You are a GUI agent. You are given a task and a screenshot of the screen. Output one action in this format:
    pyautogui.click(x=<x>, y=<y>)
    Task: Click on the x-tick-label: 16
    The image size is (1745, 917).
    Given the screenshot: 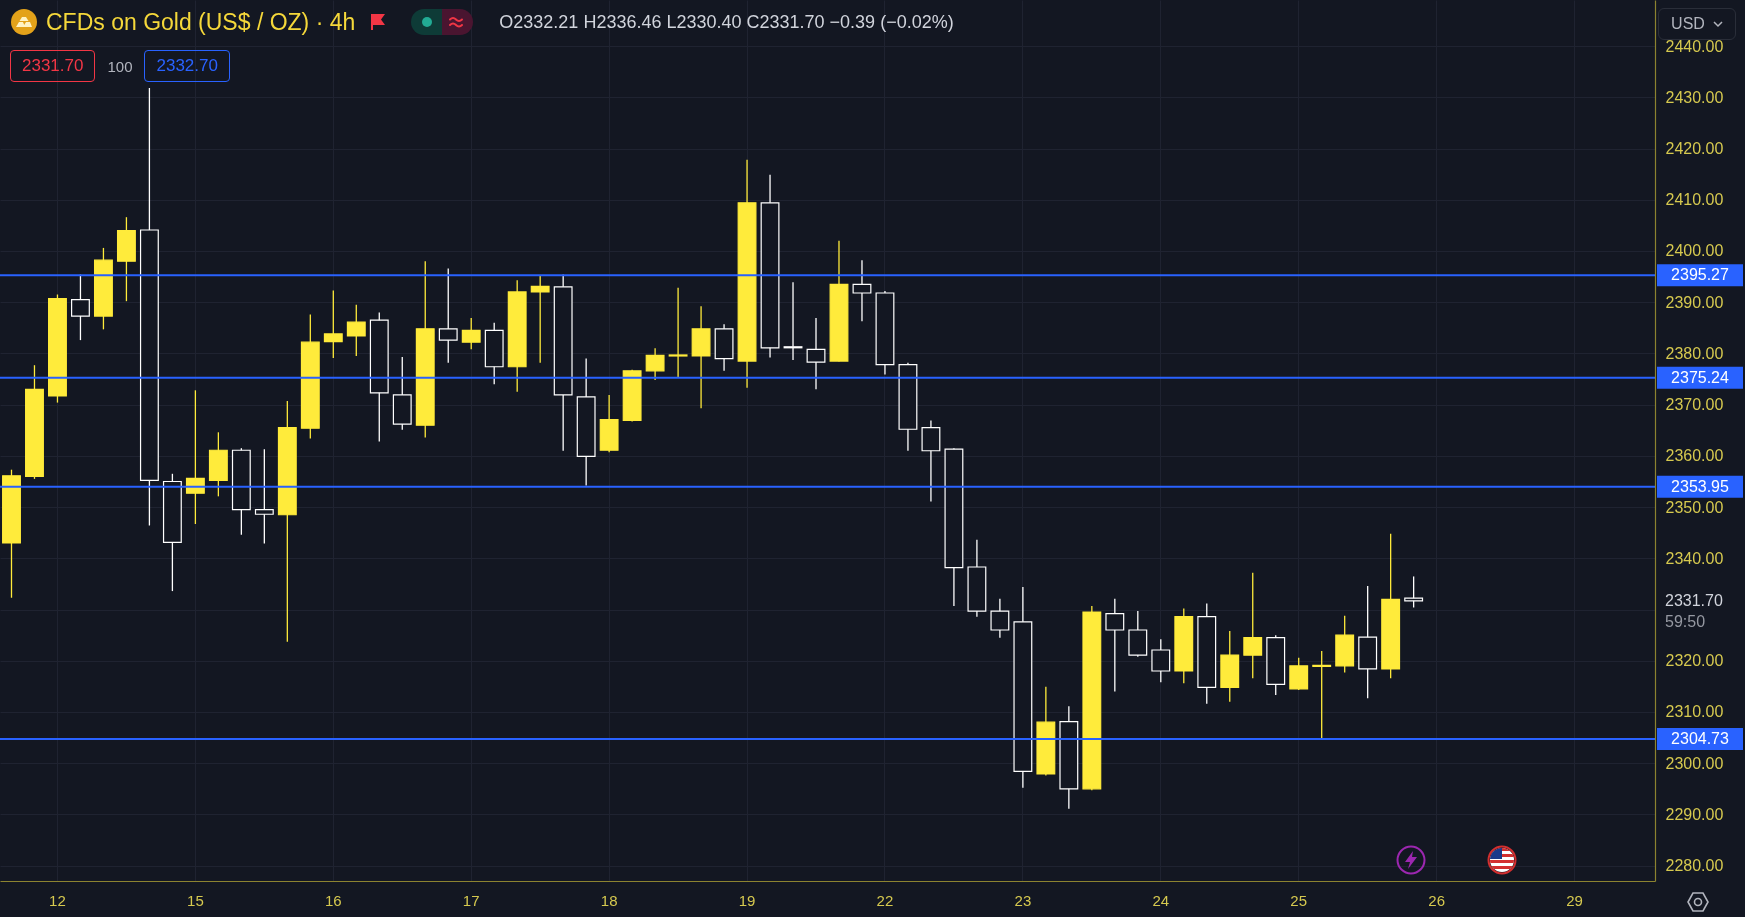 What is the action you would take?
    pyautogui.click(x=333, y=900)
    